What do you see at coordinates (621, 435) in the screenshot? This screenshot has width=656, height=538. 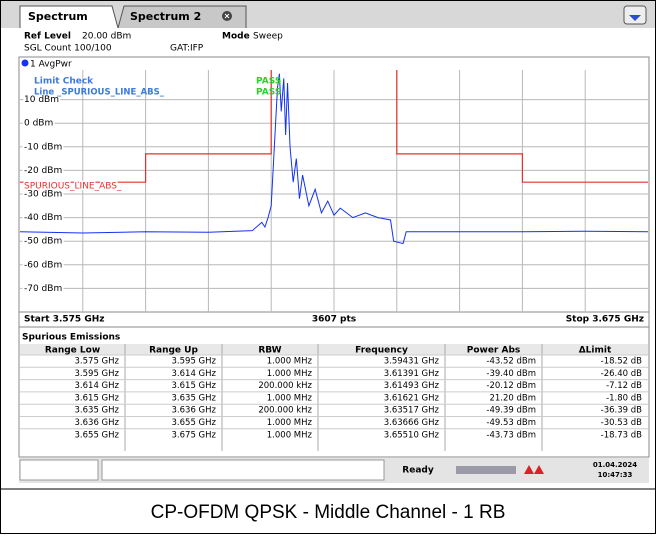 I see `table-cell: -18.73 dB` at bounding box center [621, 435].